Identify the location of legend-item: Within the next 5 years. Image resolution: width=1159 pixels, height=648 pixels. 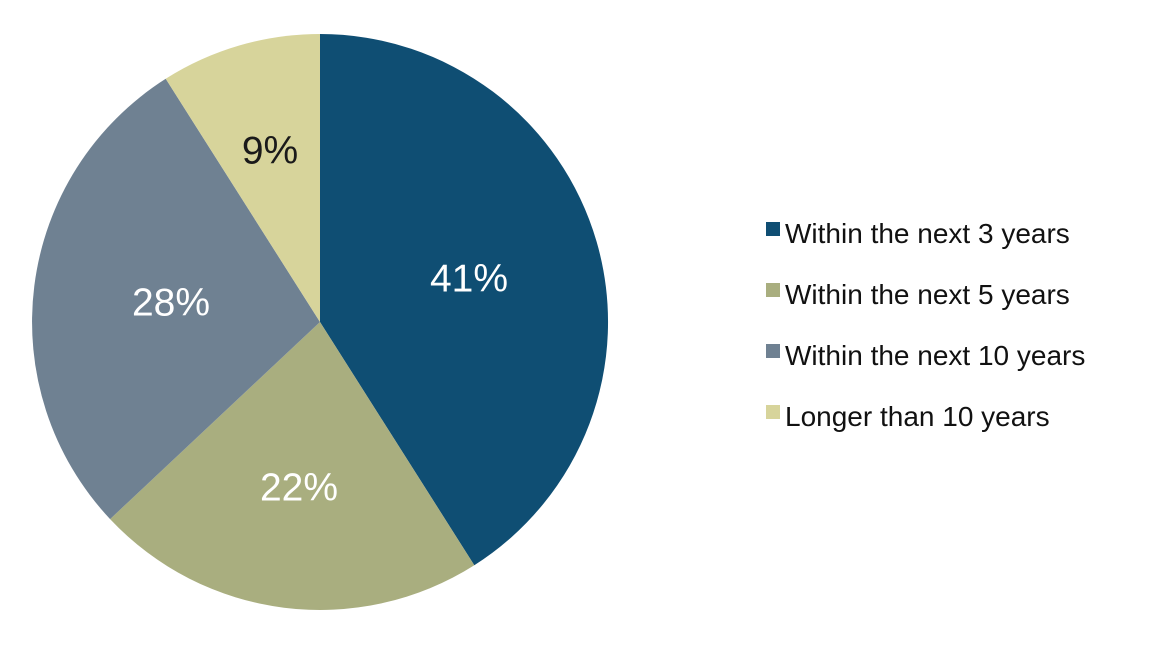
(925, 295).